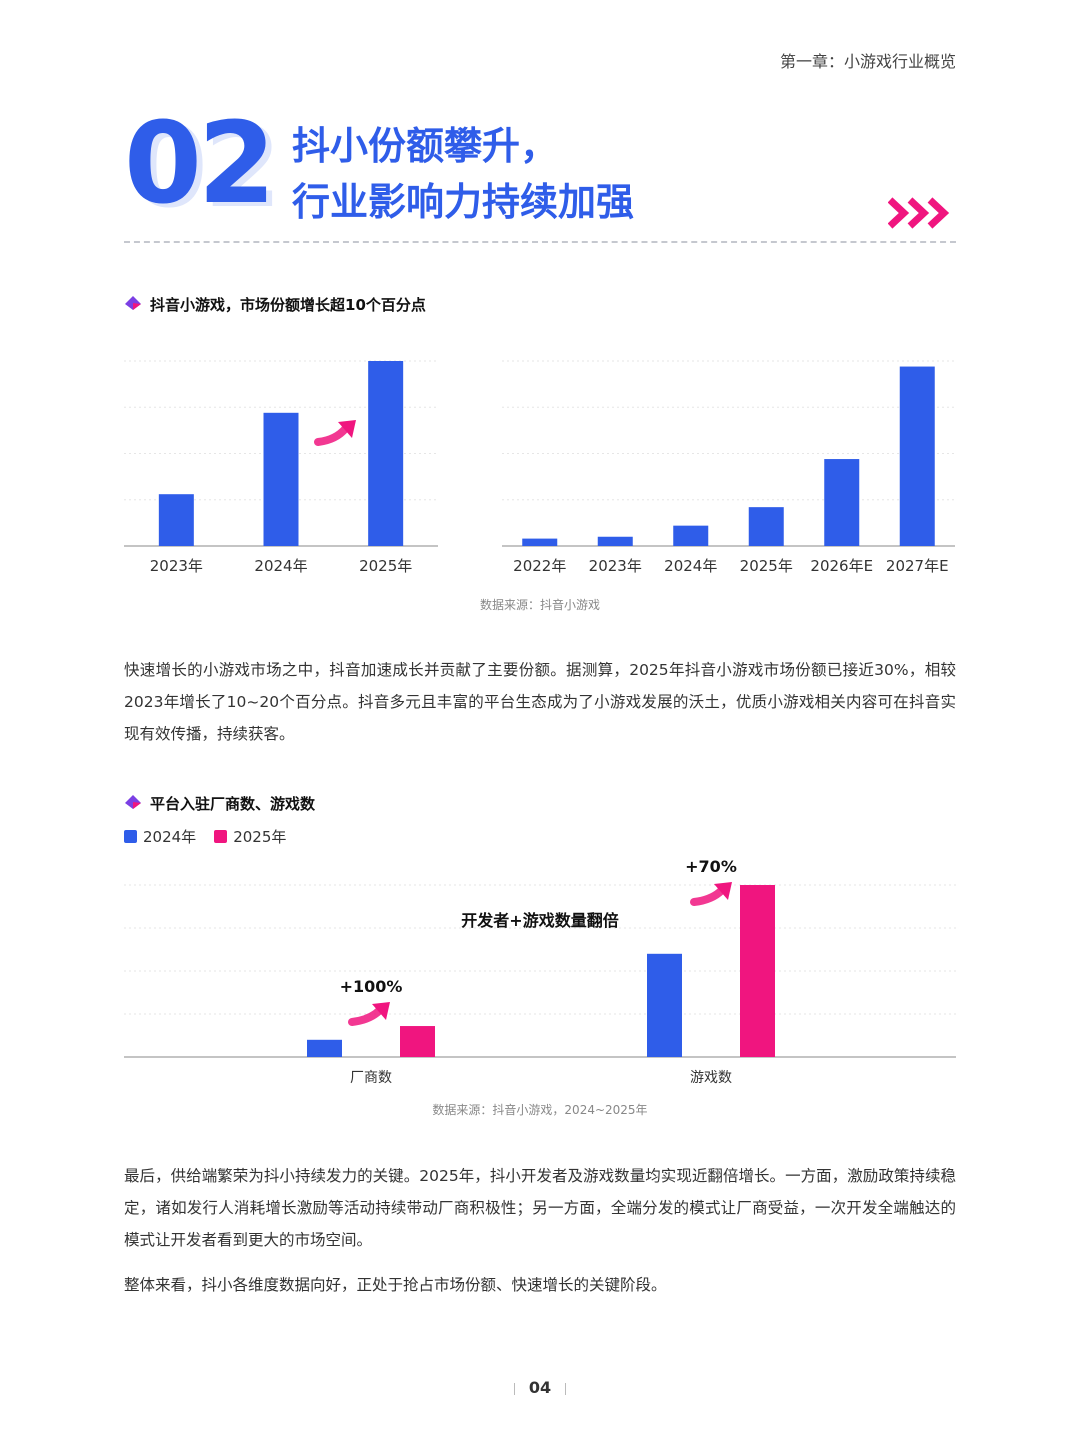  I want to click on chart1-right-tick-label: 2027年E, so click(917, 566).